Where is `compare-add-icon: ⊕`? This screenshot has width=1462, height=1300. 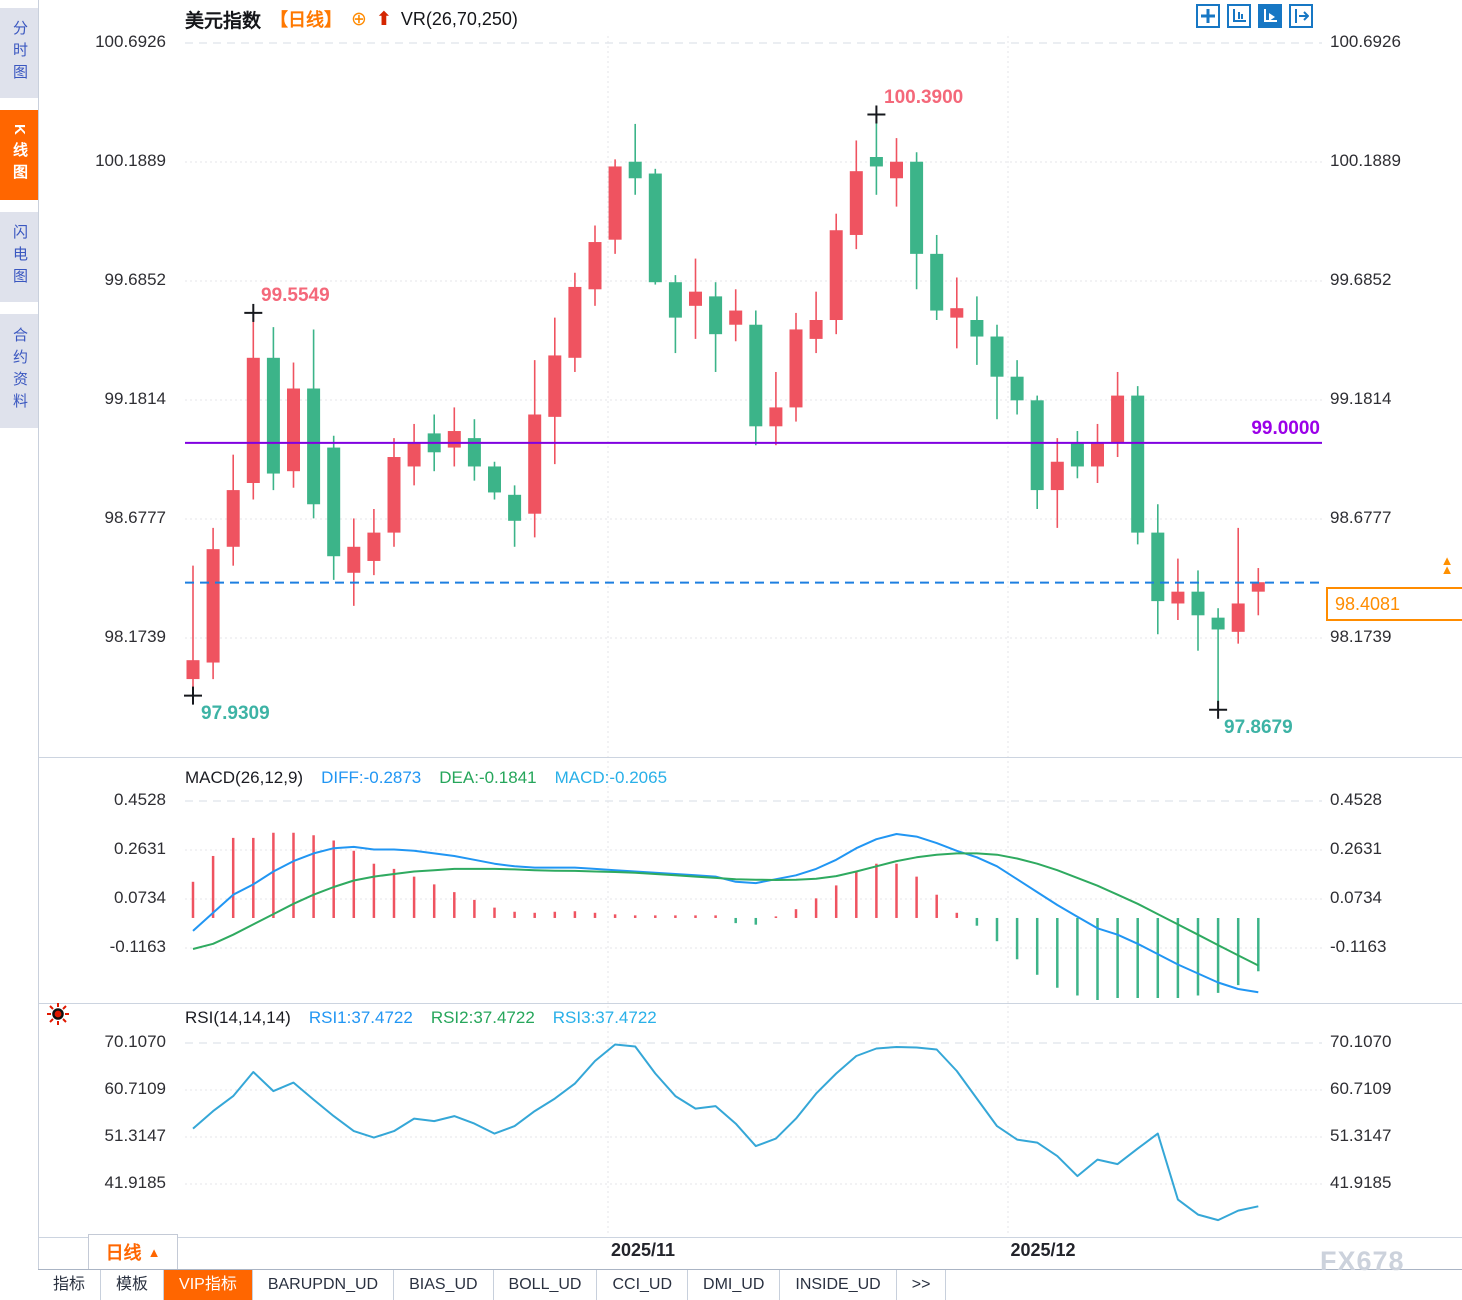
compare-add-icon: ⊕ is located at coordinates (359, 19).